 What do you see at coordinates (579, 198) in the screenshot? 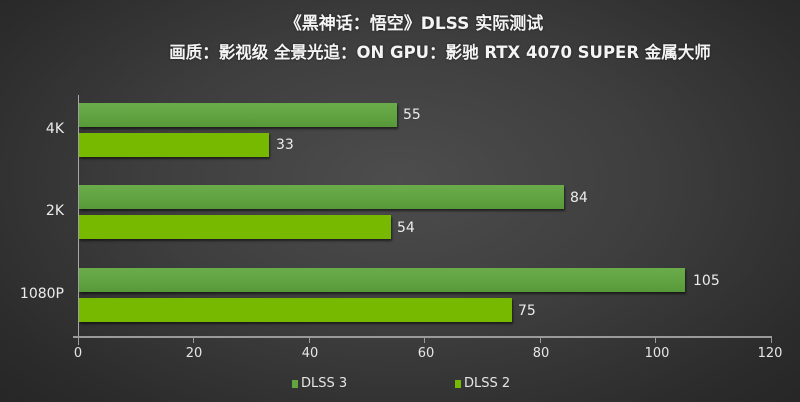
I see `value-label: 84` at bounding box center [579, 198].